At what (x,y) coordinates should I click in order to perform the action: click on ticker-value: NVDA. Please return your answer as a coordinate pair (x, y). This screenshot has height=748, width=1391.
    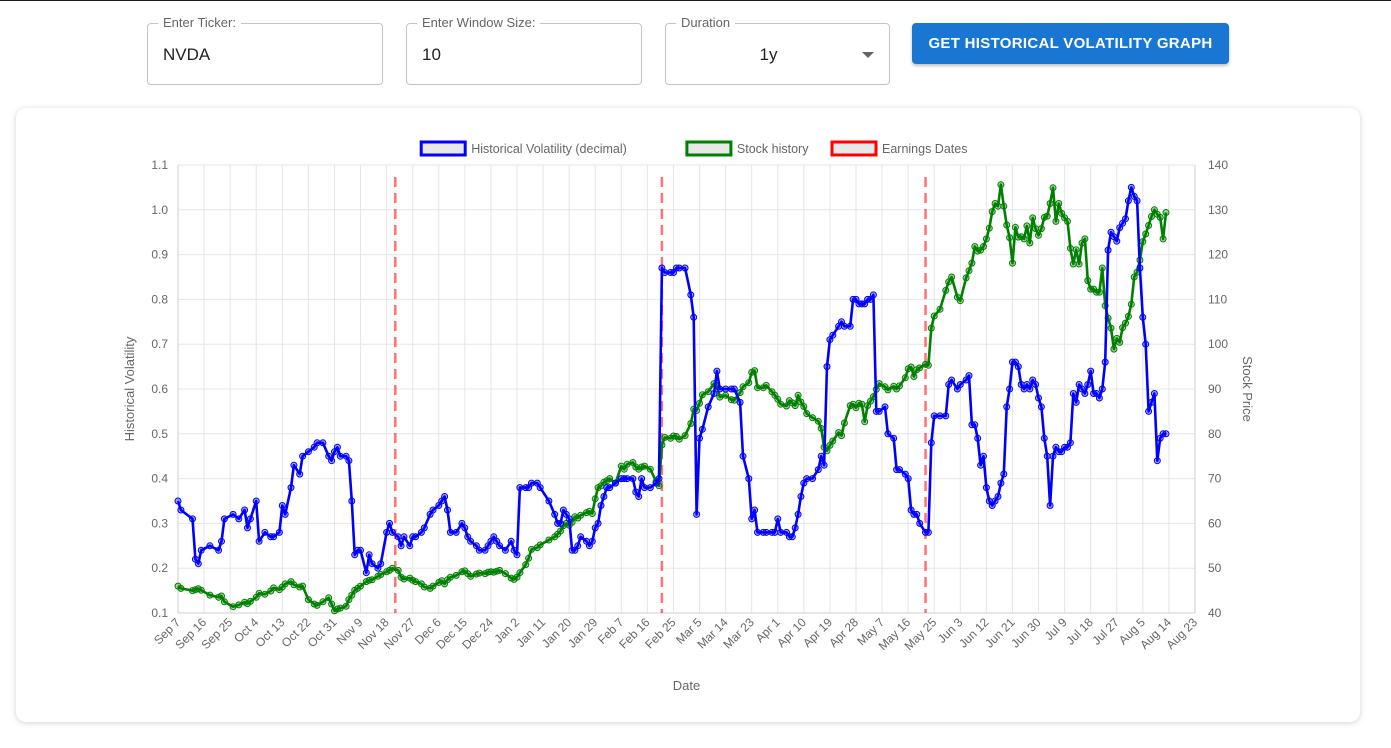
    Looking at the image, I should click on (187, 54).